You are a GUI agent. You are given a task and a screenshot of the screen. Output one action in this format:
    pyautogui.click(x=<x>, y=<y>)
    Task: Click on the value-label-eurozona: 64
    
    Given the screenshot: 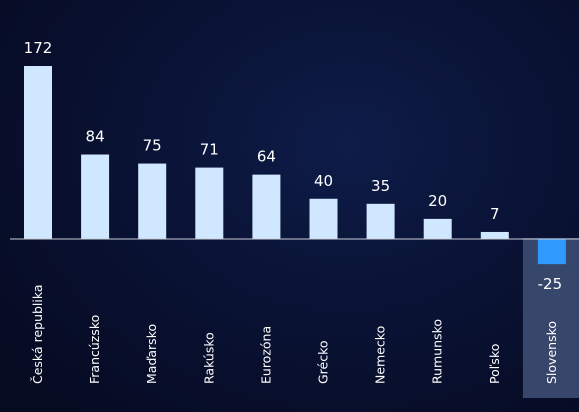 What is the action you would take?
    pyautogui.click(x=266, y=157)
    